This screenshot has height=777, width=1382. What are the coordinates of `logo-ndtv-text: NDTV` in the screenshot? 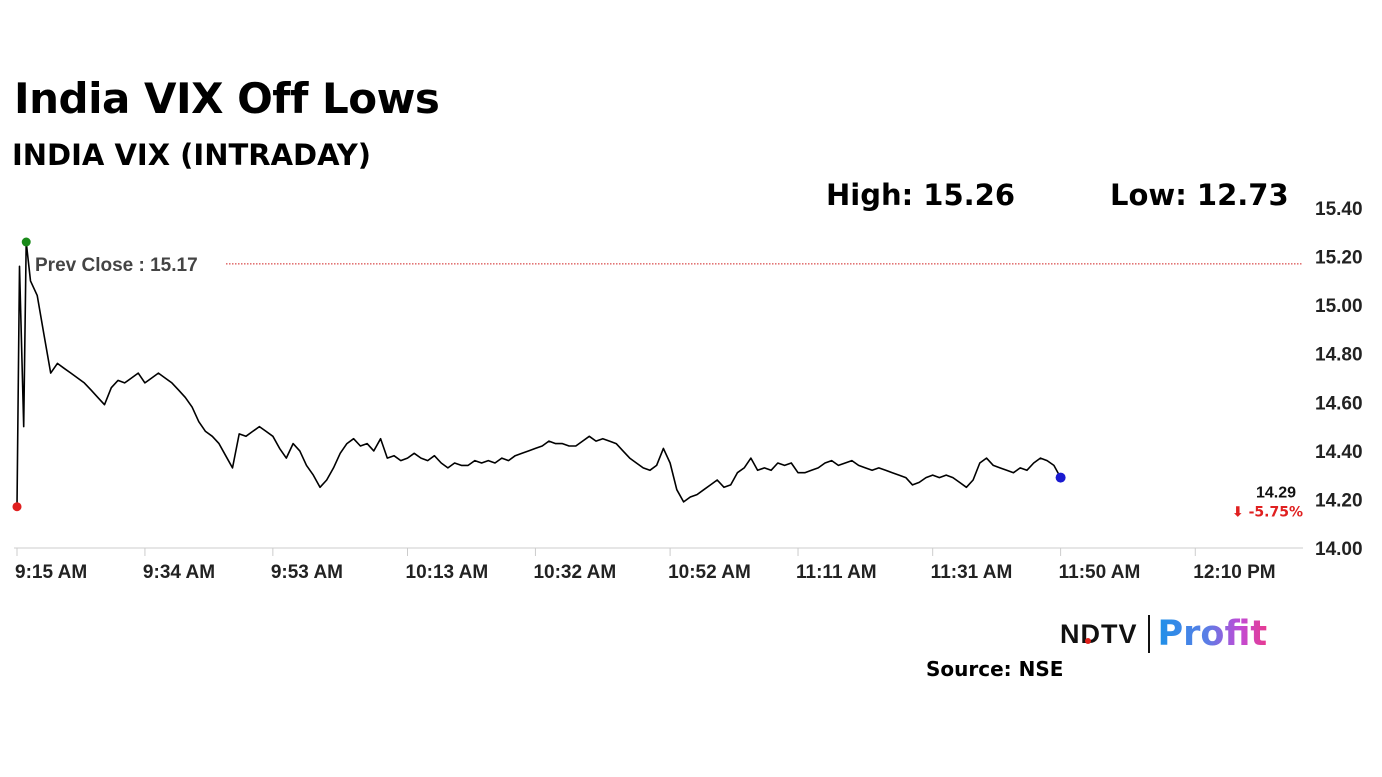 It's located at (1099, 633).